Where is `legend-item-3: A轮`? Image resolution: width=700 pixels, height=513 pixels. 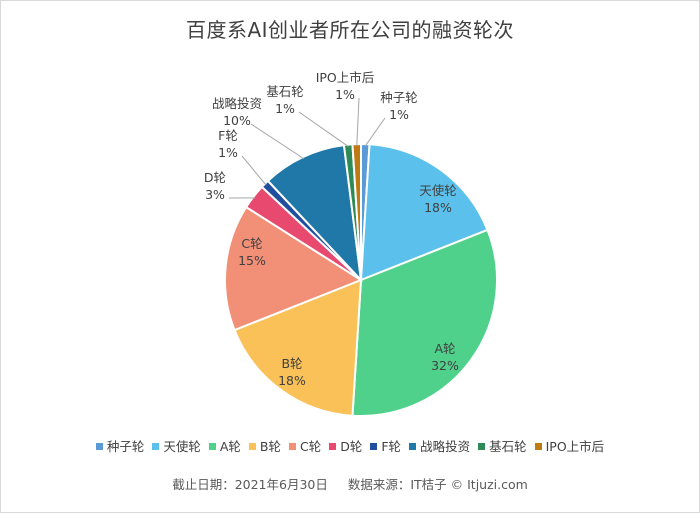 legend-item-3: A轮 is located at coordinates (224, 445).